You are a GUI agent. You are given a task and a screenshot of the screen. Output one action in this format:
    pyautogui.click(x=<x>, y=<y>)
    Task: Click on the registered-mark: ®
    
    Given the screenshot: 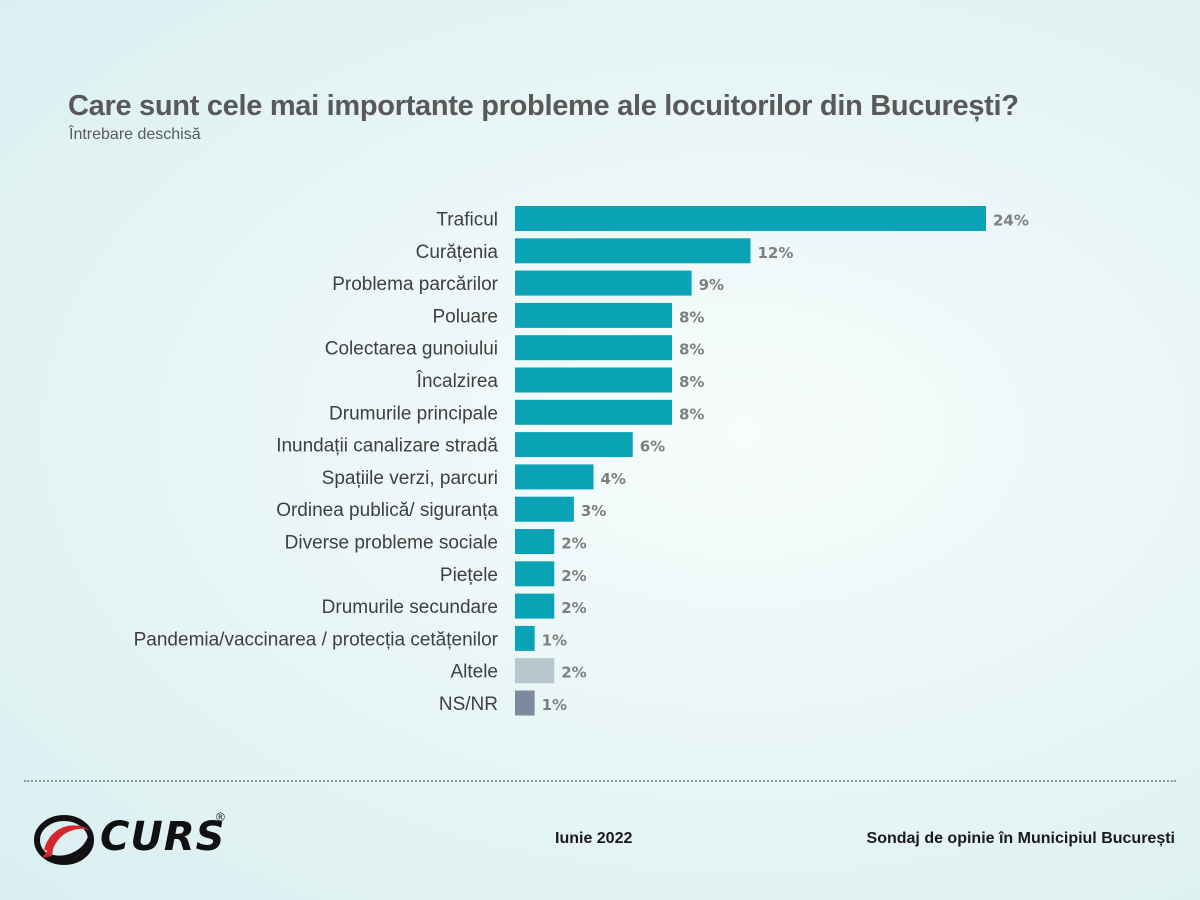 What is the action you would take?
    pyautogui.click(x=220, y=817)
    